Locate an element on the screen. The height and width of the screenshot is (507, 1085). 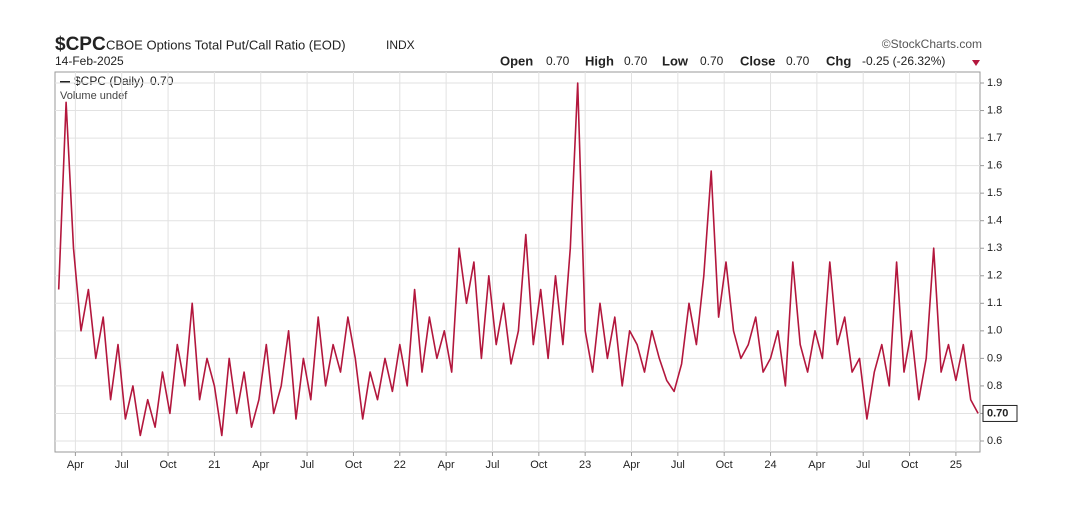
x-tick-label: 21 is located at coordinates (214, 465).